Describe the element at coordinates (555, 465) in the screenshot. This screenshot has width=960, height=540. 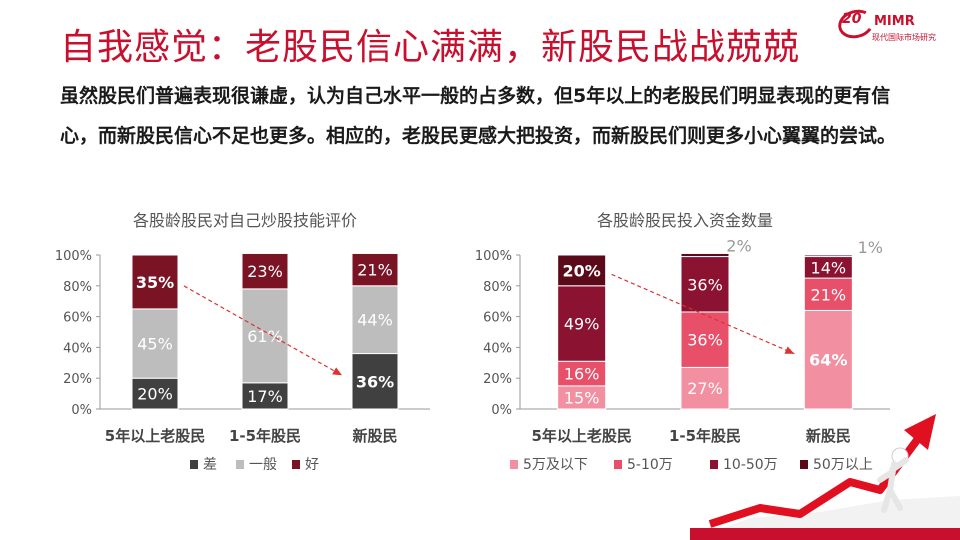
I see `legend-label: 5万及以下` at that location.